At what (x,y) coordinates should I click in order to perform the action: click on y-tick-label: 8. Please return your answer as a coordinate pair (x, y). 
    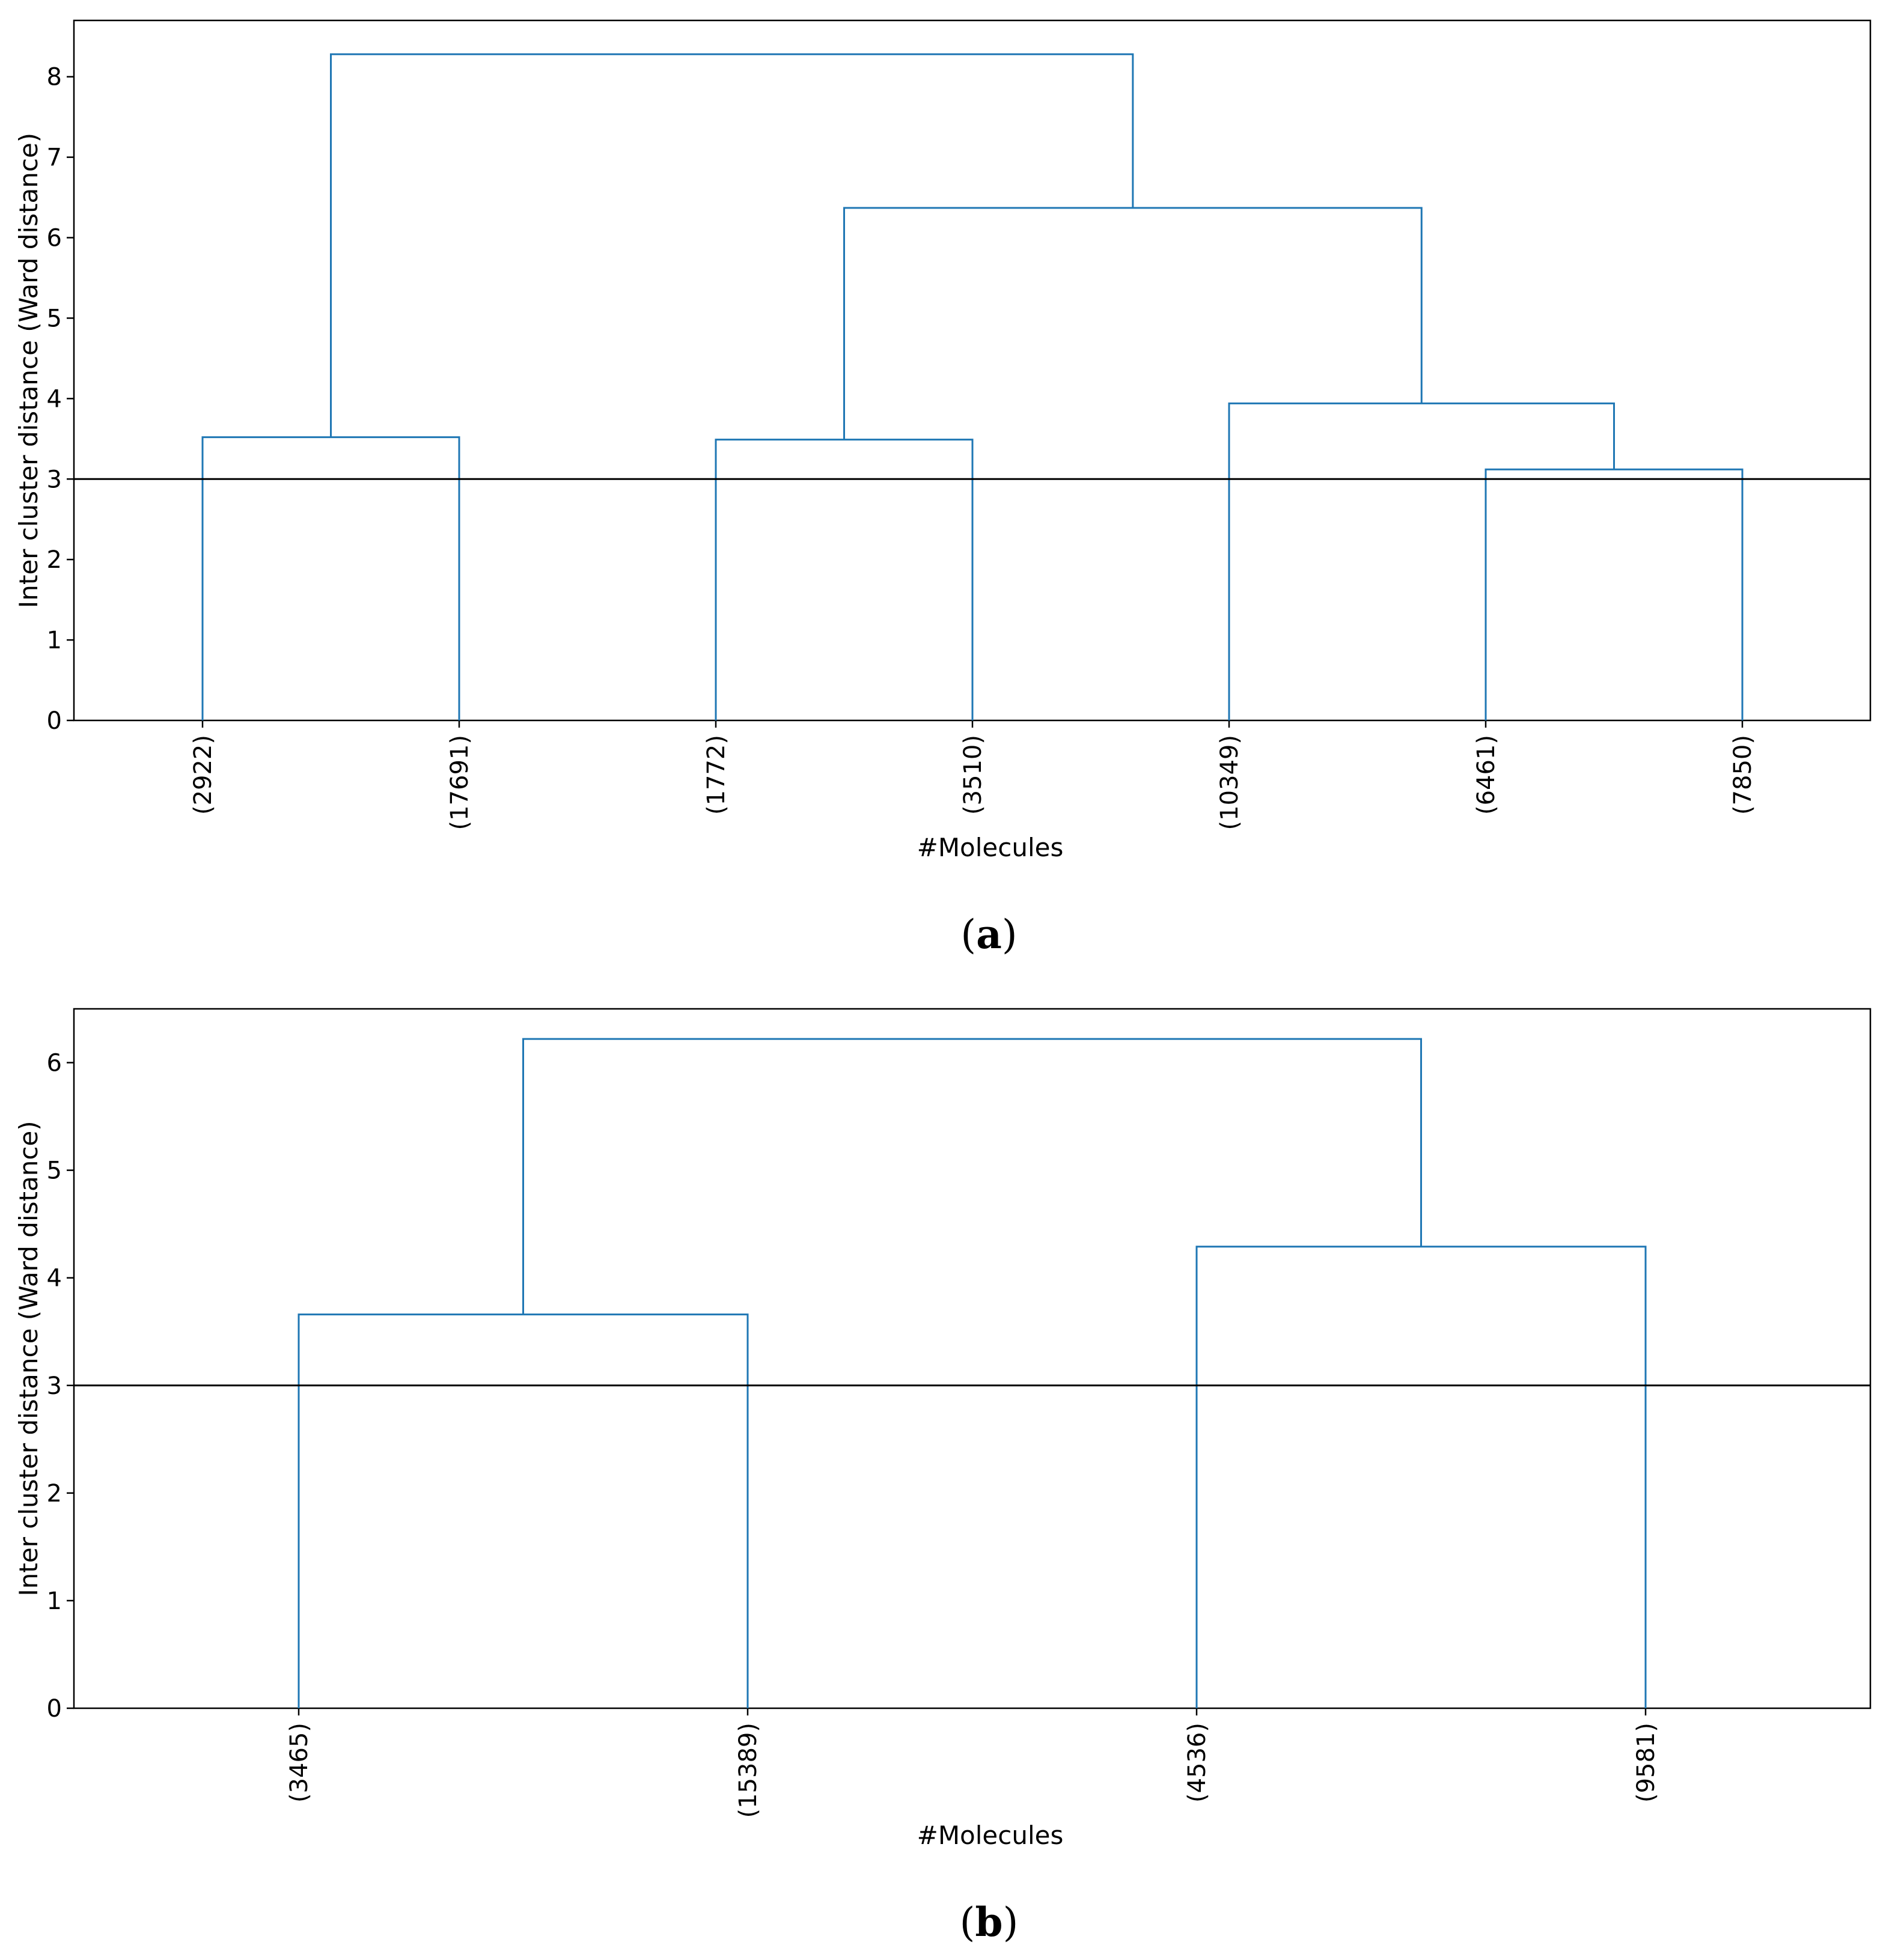
    Looking at the image, I should click on (54, 78).